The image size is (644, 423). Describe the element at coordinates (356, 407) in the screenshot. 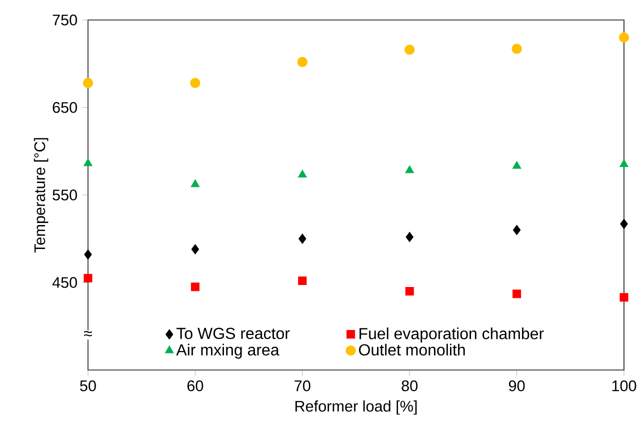

I see `x-axis-title: Reformer load [%]` at that location.